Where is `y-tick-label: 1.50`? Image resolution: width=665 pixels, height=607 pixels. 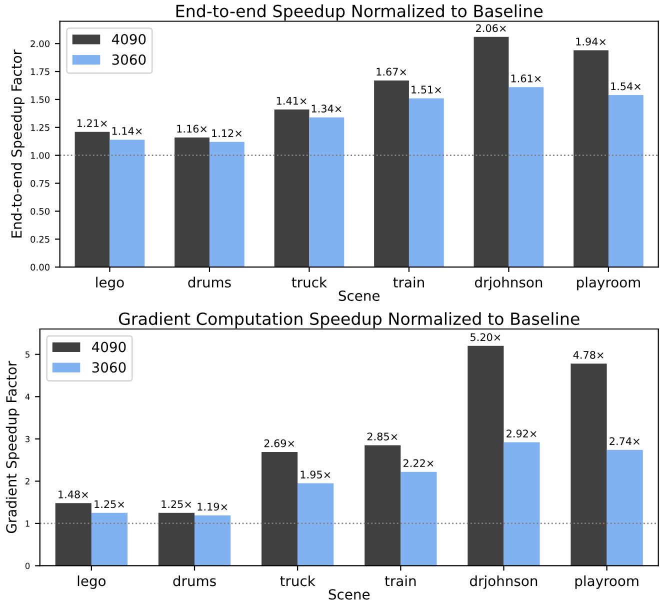
y-tick-label: 1.50 is located at coordinates (40, 100).